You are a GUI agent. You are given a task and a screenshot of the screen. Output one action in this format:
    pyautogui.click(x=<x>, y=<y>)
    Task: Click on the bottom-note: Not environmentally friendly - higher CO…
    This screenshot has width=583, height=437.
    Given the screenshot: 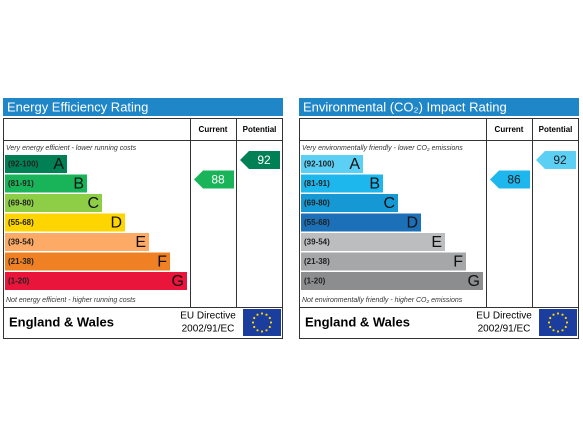 What is the action you would take?
    pyautogui.click(x=382, y=300)
    